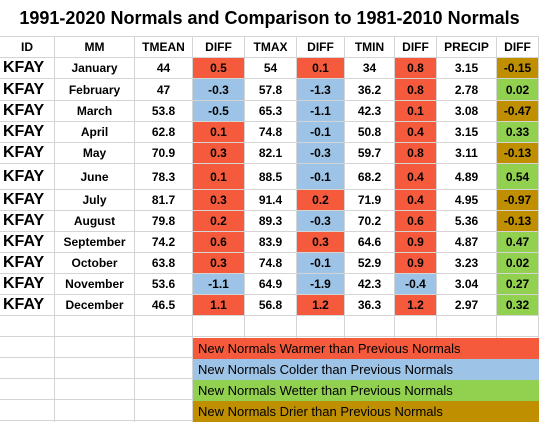 The width and height of the screenshot is (539, 422). Describe the element at coordinates (321, 284) in the screenshot. I see `table-cell: -1.9` at that location.